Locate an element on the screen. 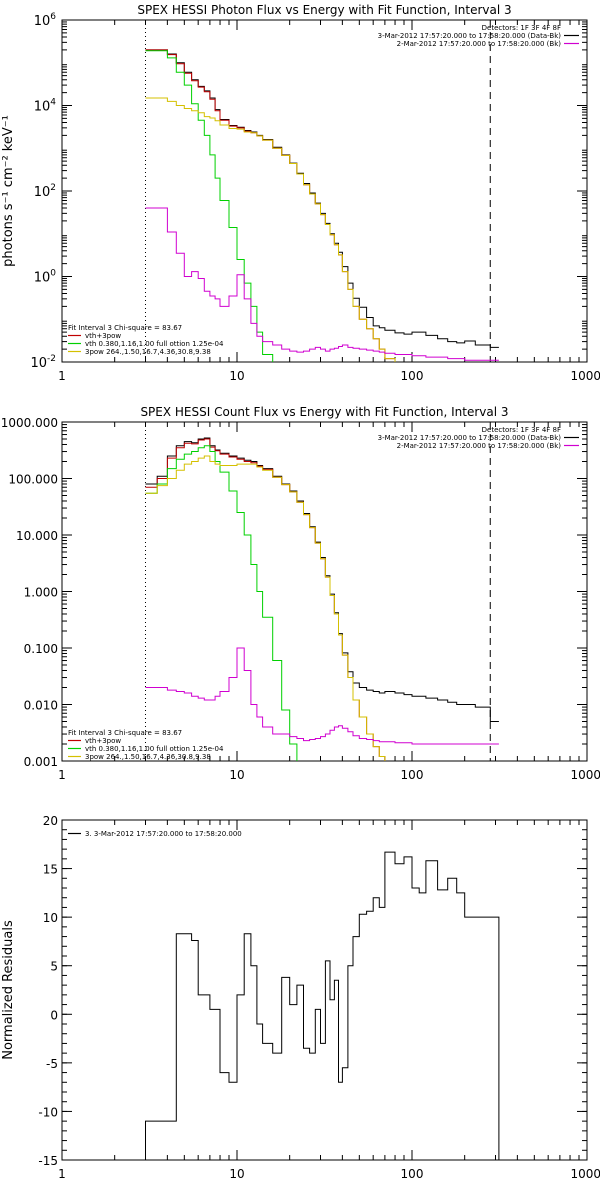  y-tick-exponent: -2 is located at coordinates (51, 359).